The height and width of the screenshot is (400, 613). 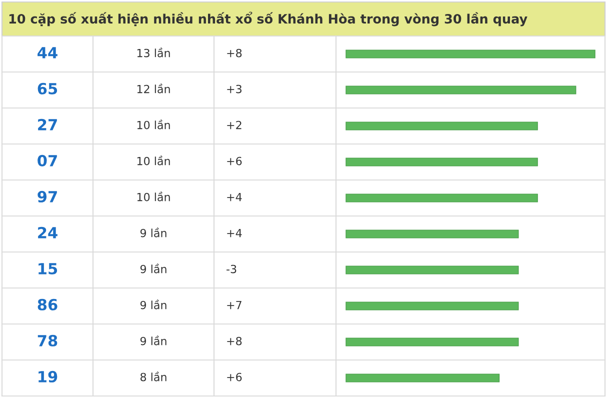 I want to click on y-tick-label: 44, so click(x=48, y=52).